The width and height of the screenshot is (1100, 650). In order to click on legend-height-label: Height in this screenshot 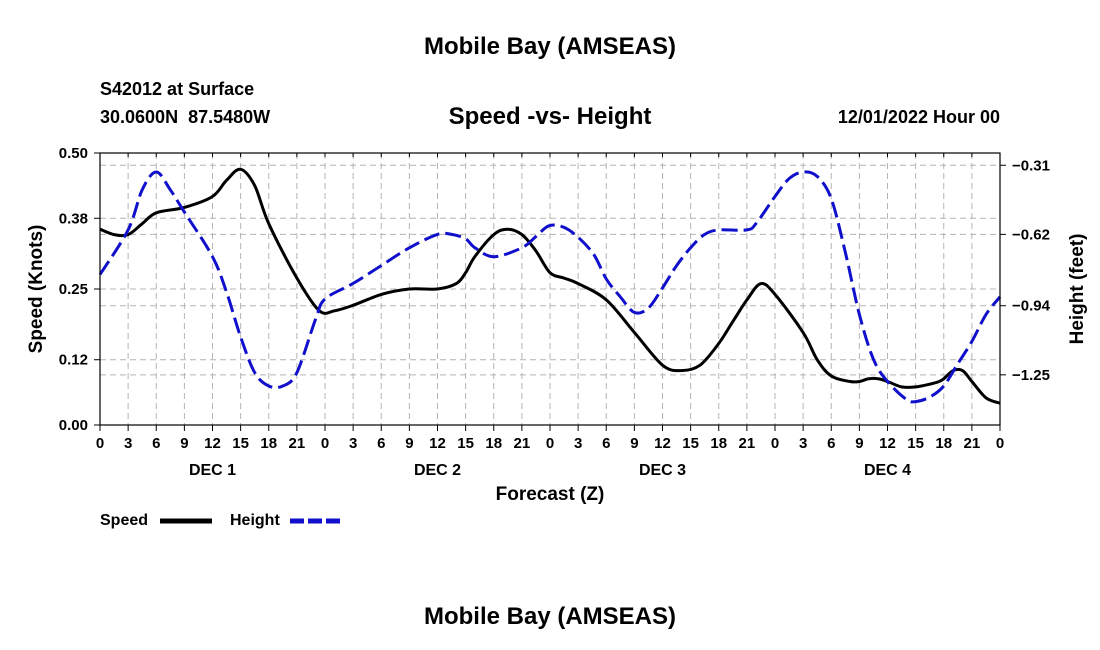, I will do `click(255, 520)`.